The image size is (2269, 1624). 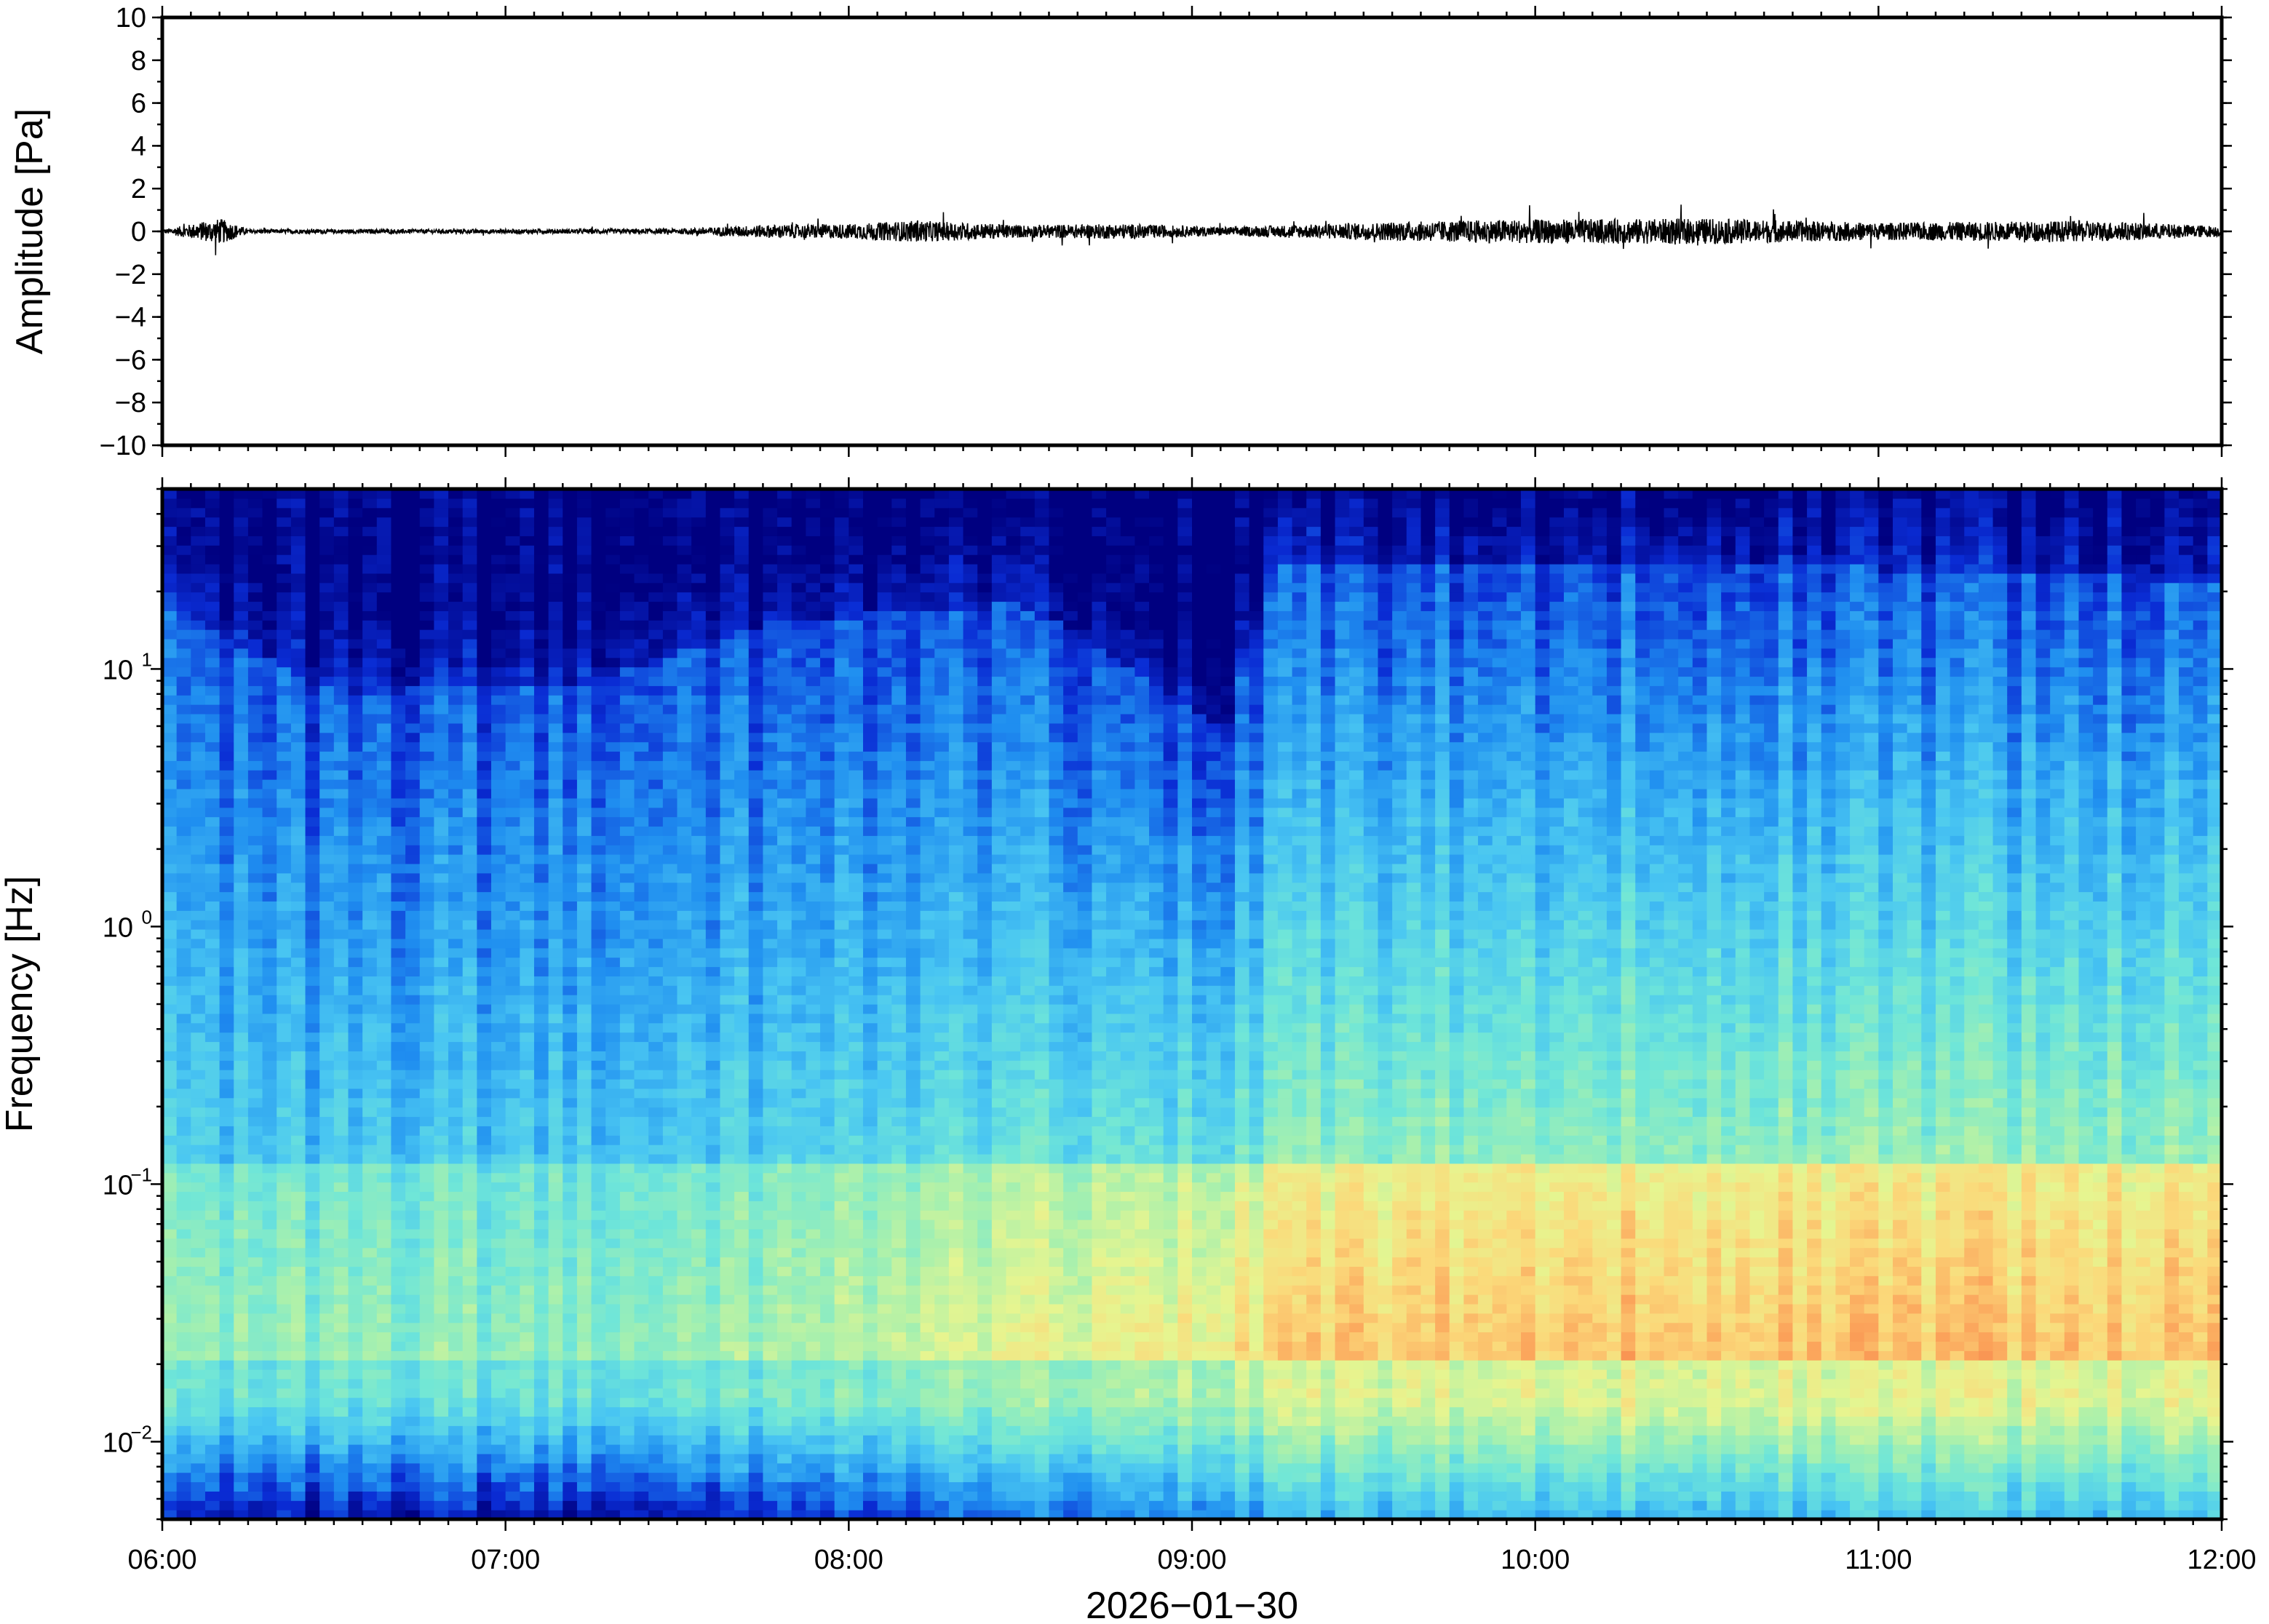 What do you see at coordinates (131, 18) in the screenshot?
I see `amplitude-tick-label: 10` at bounding box center [131, 18].